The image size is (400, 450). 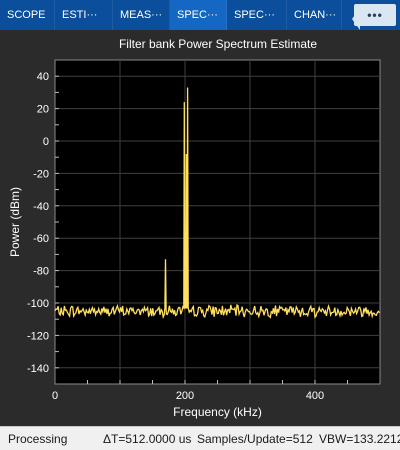 What do you see at coordinates (314, 15) in the screenshot?
I see `tab-channel: CHAN···` at bounding box center [314, 15].